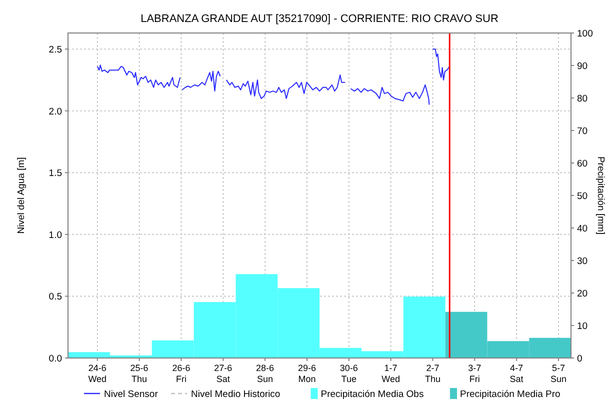  Describe the element at coordinates (131, 394) in the screenshot. I see `legend-label: Nivel Sensor` at that location.